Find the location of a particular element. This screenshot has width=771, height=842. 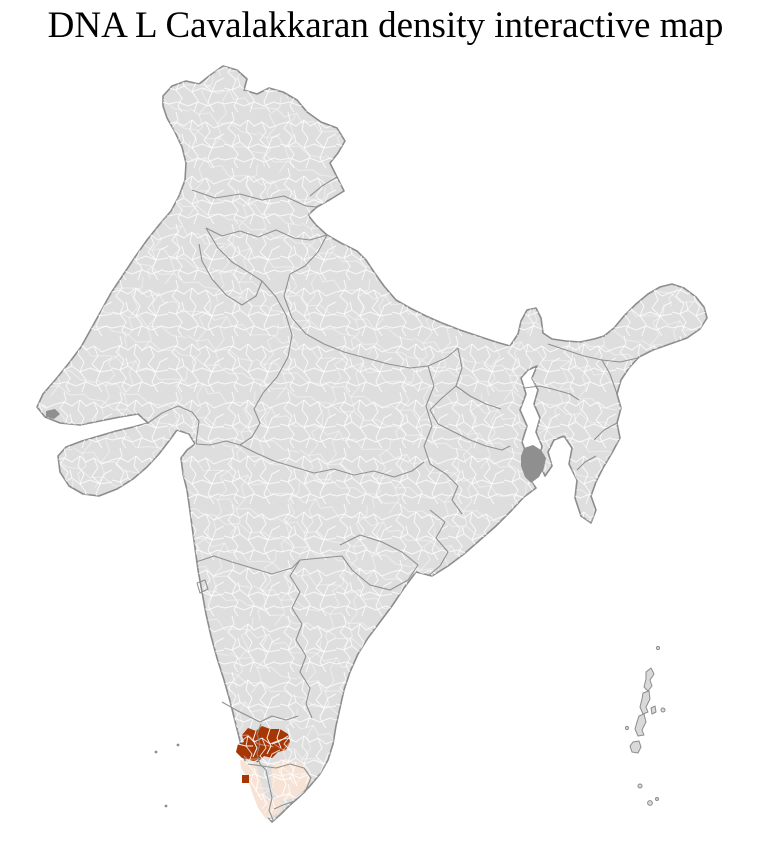

island-chain-east is located at coordinates (645, 725).